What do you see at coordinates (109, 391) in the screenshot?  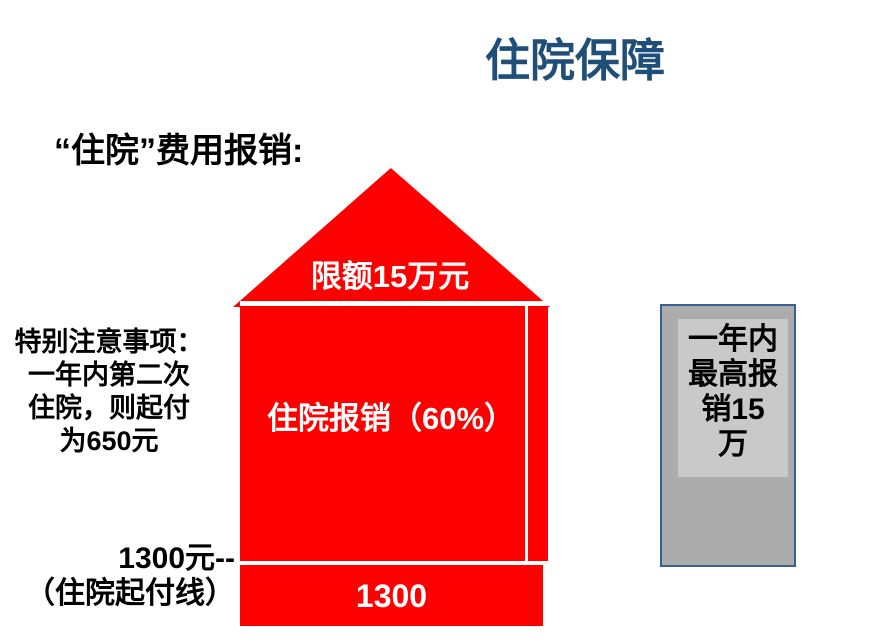 I see `special-note-text: 特别注意事项： 一年内第二次 住院，则起付 为650元` at bounding box center [109, 391].